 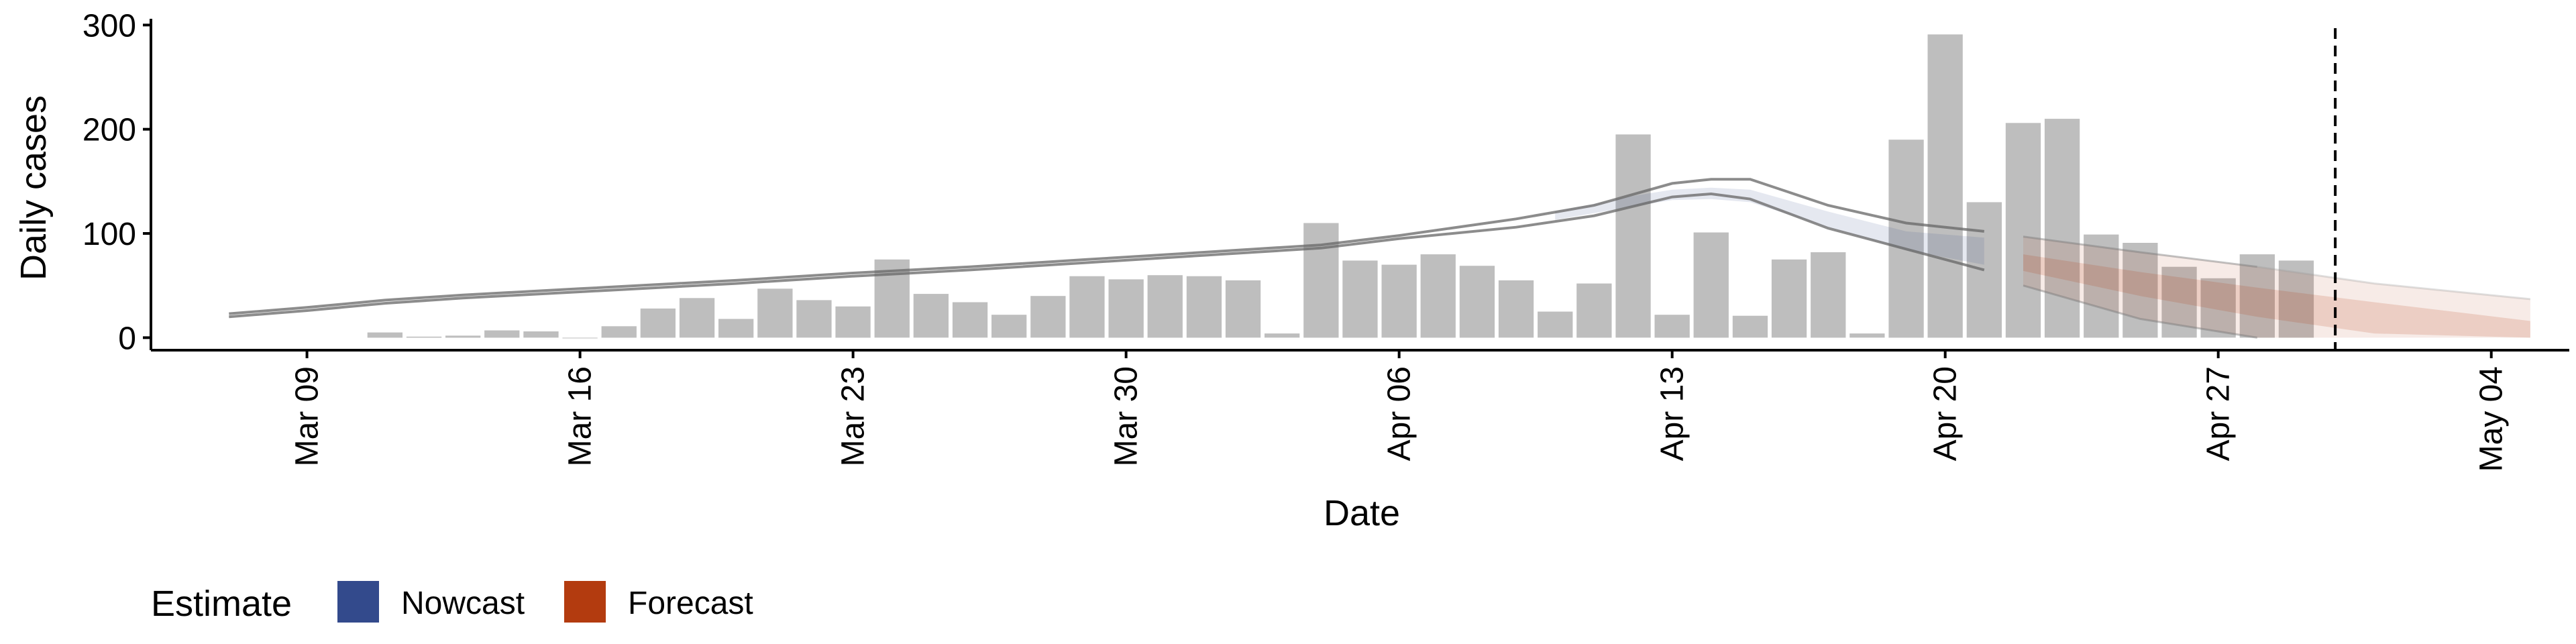 I want to click on legend-title: Estimate, so click(x=221, y=604).